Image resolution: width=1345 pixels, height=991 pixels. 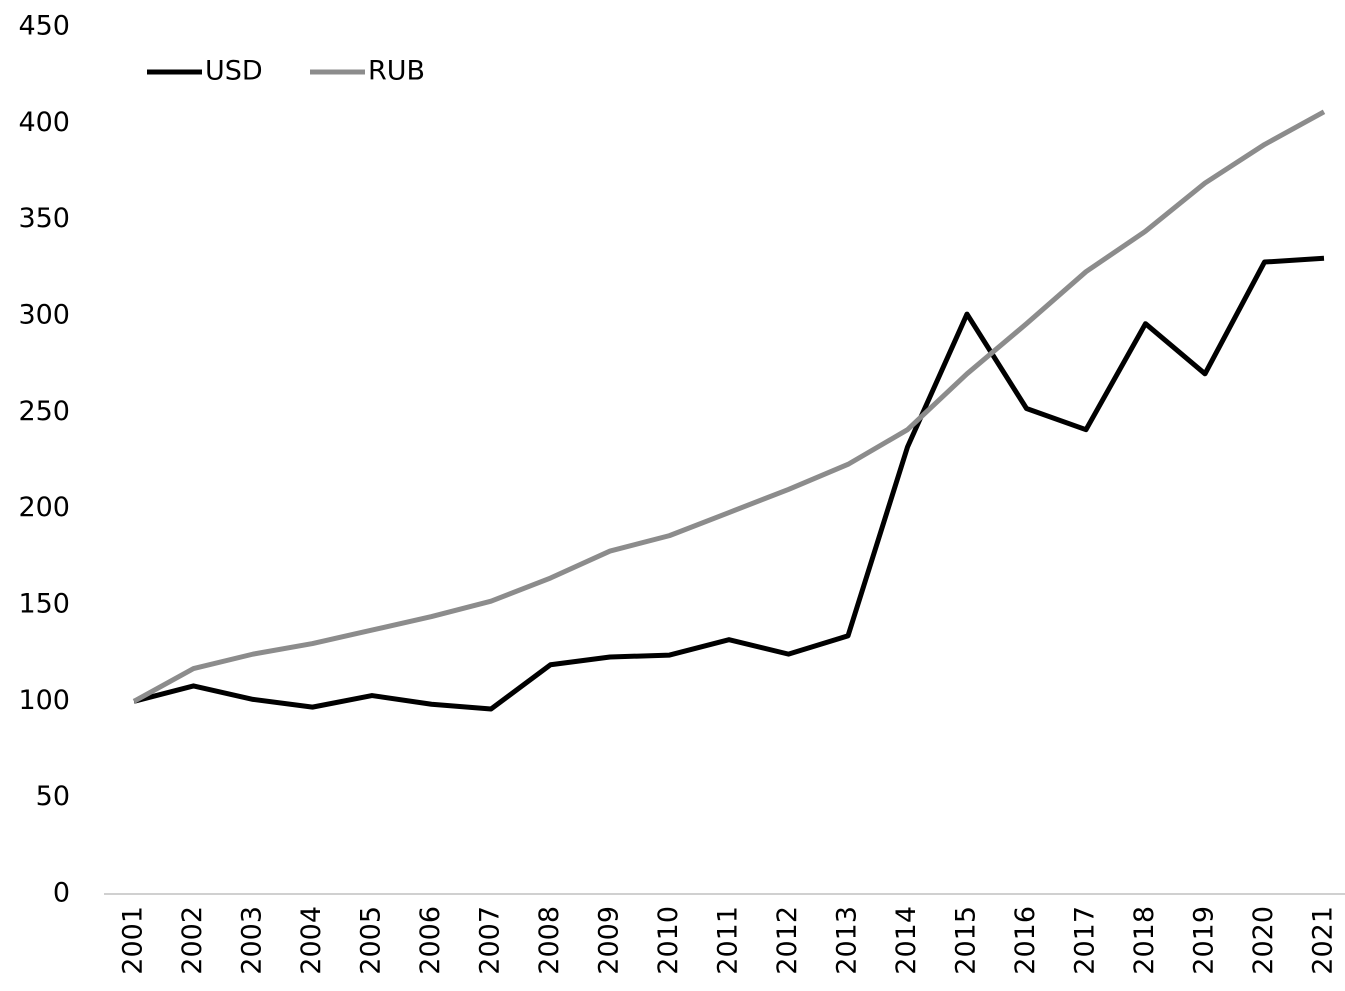 I want to click on y-tick-label: 450, so click(x=44, y=26).